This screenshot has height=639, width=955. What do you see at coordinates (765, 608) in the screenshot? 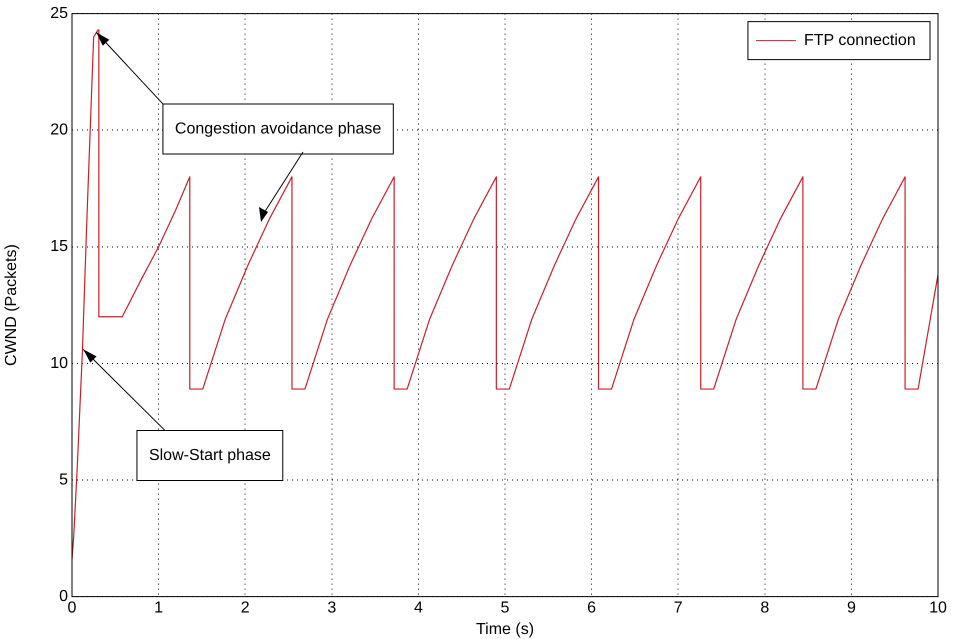
I see `x-tick-label: 8` at bounding box center [765, 608].